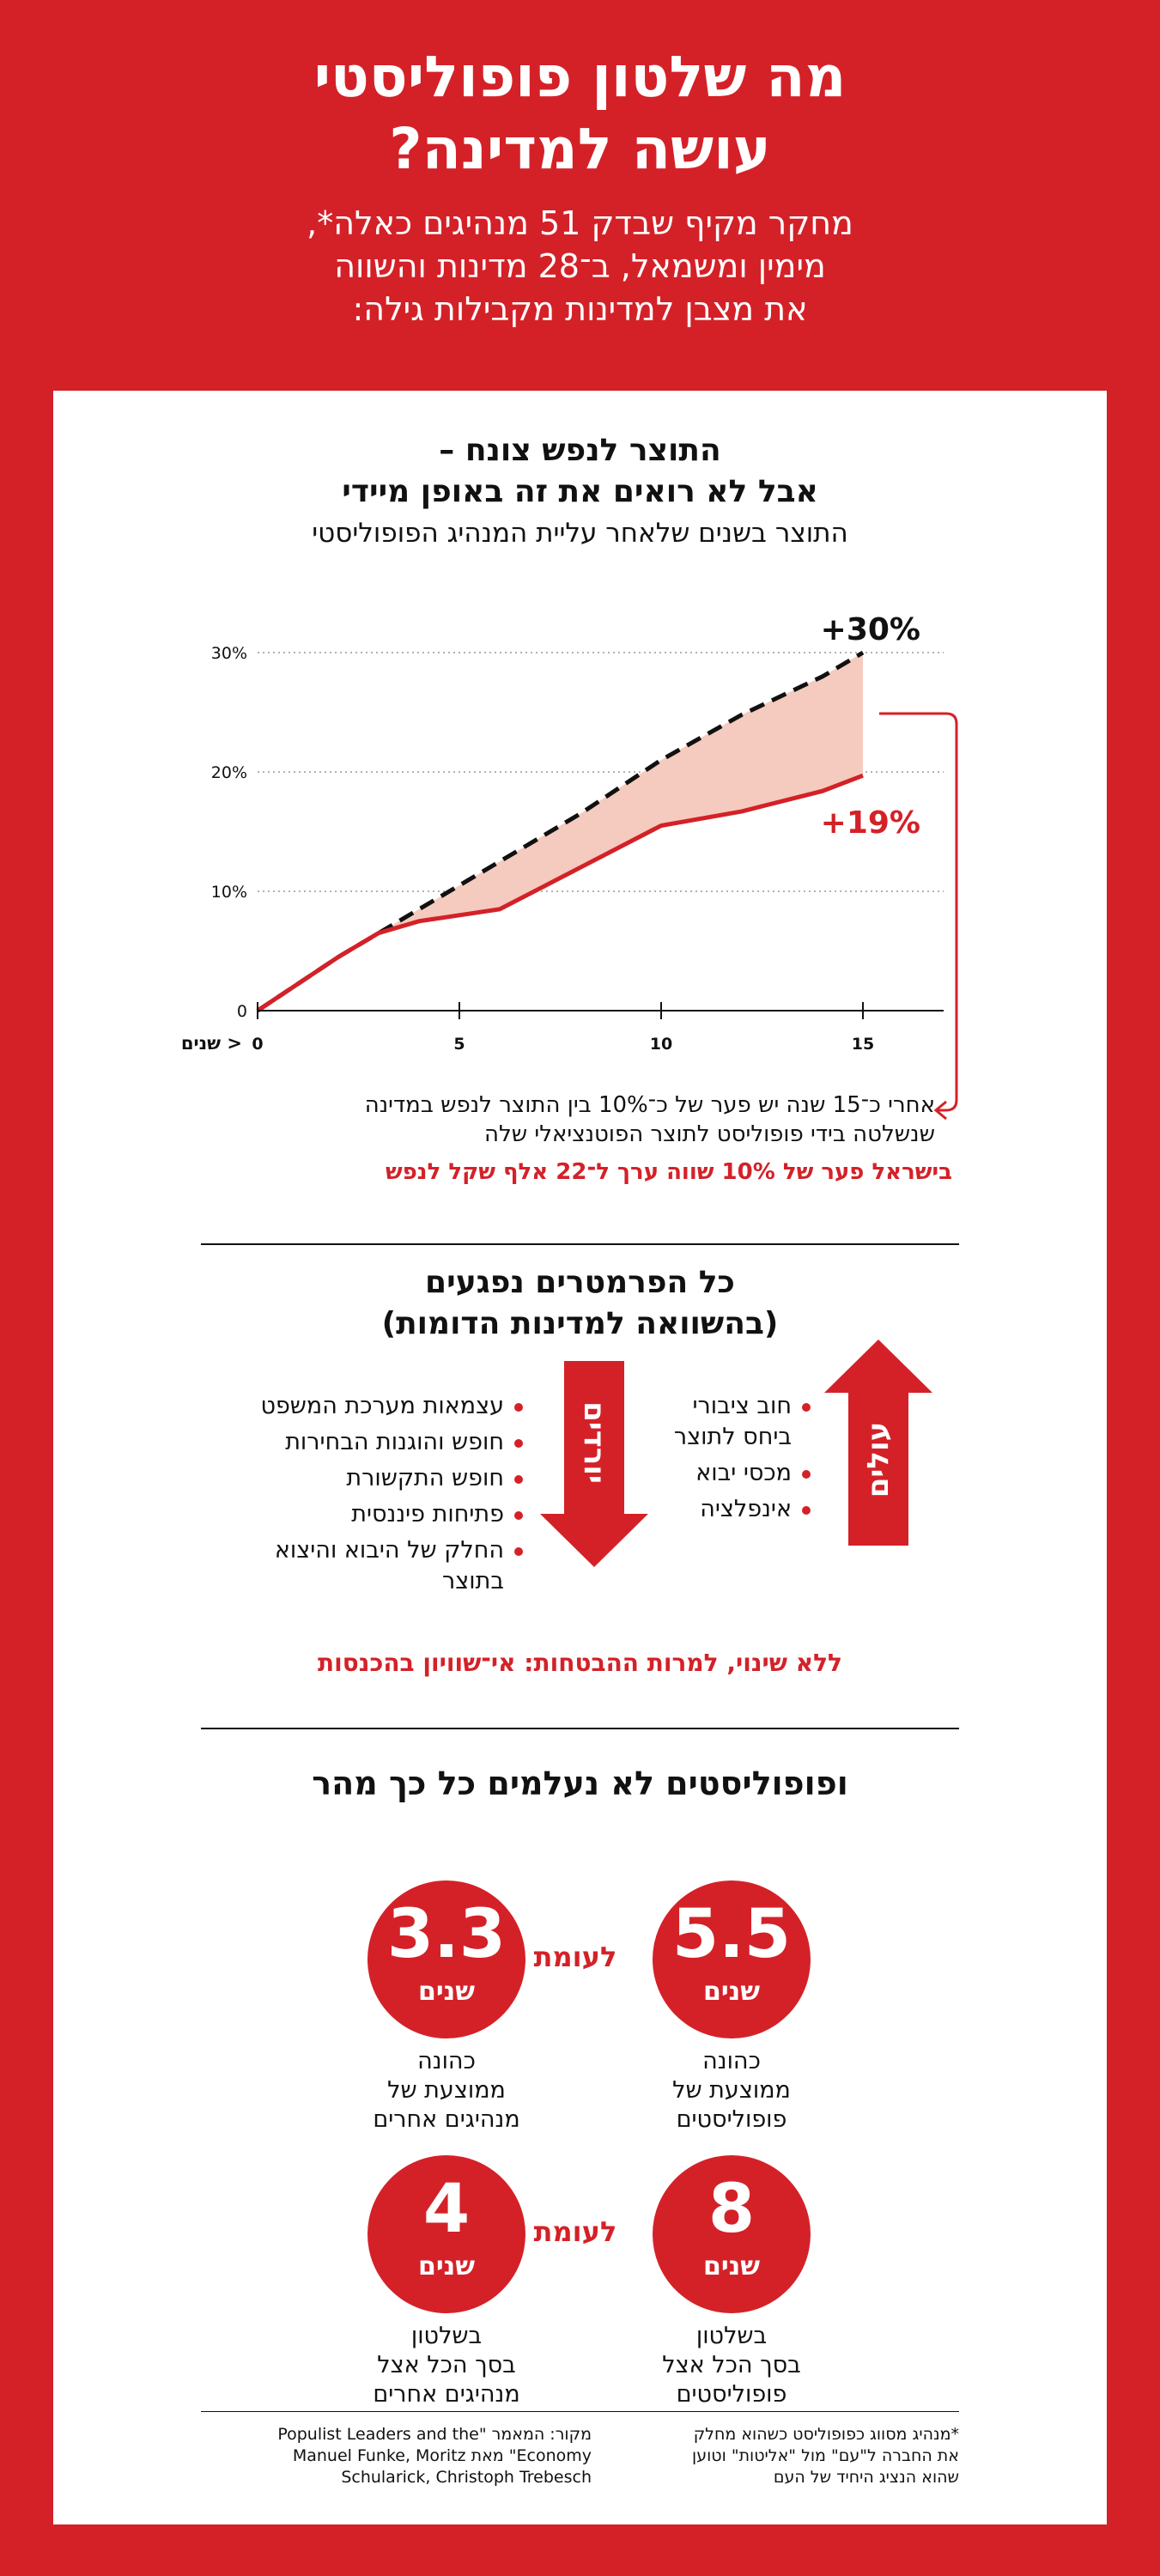 The width and height of the screenshot is (1160, 2576). What do you see at coordinates (434, 2434) in the screenshot?
I see `footnote-line: מקור: המאמר "Populist Leaders and the` at bounding box center [434, 2434].